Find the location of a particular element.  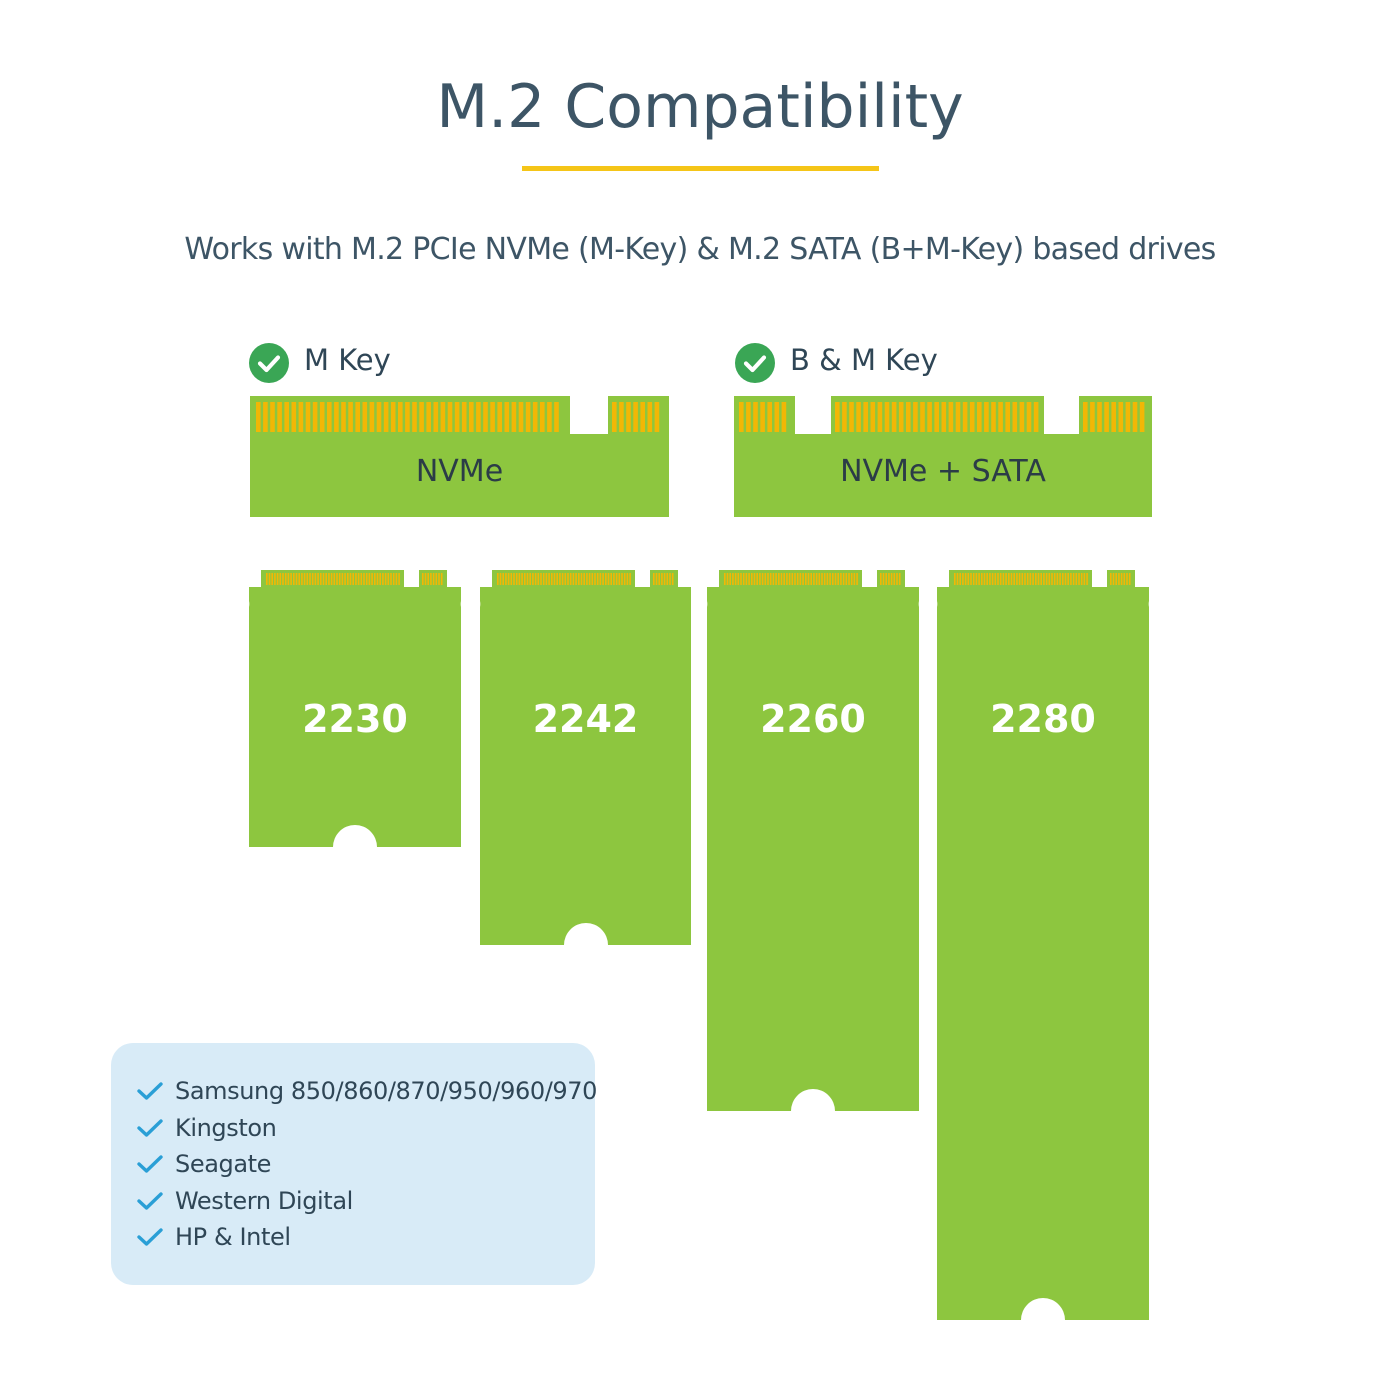

m-key-connector-label: NVMe is located at coordinates (459, 471).